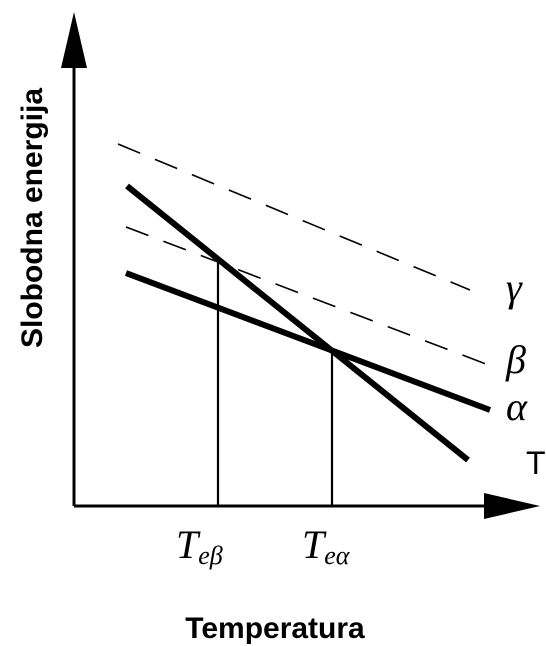 The height and width of the screenshot is (646, 546). What do you see at coordinates (314, 544) in the screenshot?
I see `t-e-alpha-base: T` at bounding box center [314, 544].